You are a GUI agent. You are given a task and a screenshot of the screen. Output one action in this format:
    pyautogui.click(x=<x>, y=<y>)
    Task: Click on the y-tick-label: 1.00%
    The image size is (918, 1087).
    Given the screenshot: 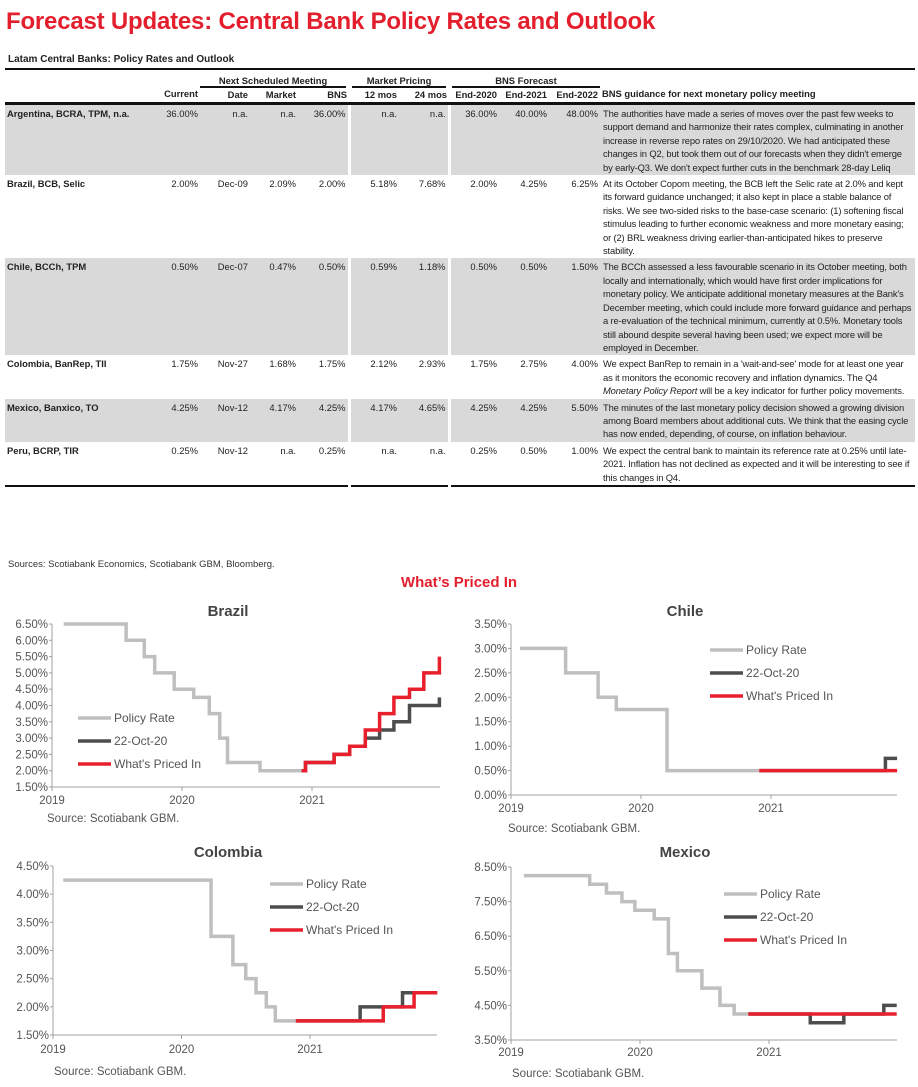 What is the action you would take?
    pyautogui.click(x=490, y=747)
    